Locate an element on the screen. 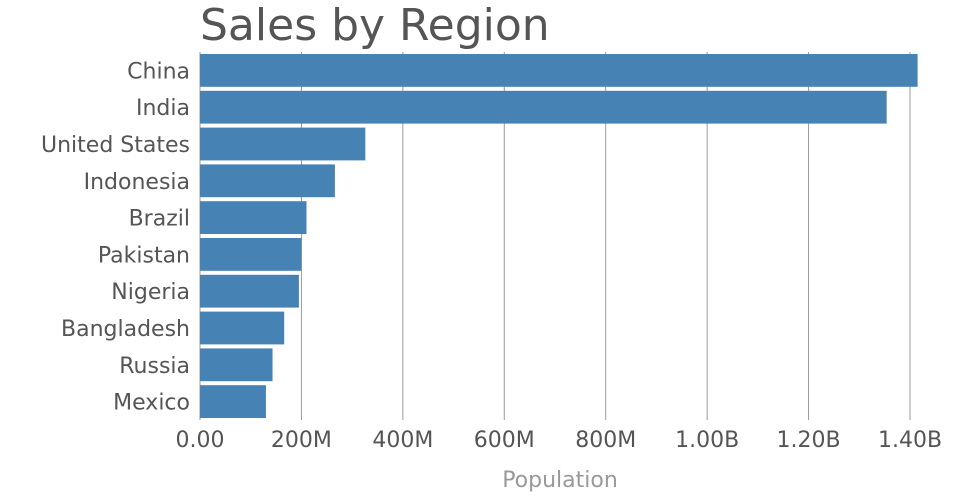 Image resolution: width=960 pixels, height=500 pixels. x-axis-title: Population is located at coordinates (560, 480).